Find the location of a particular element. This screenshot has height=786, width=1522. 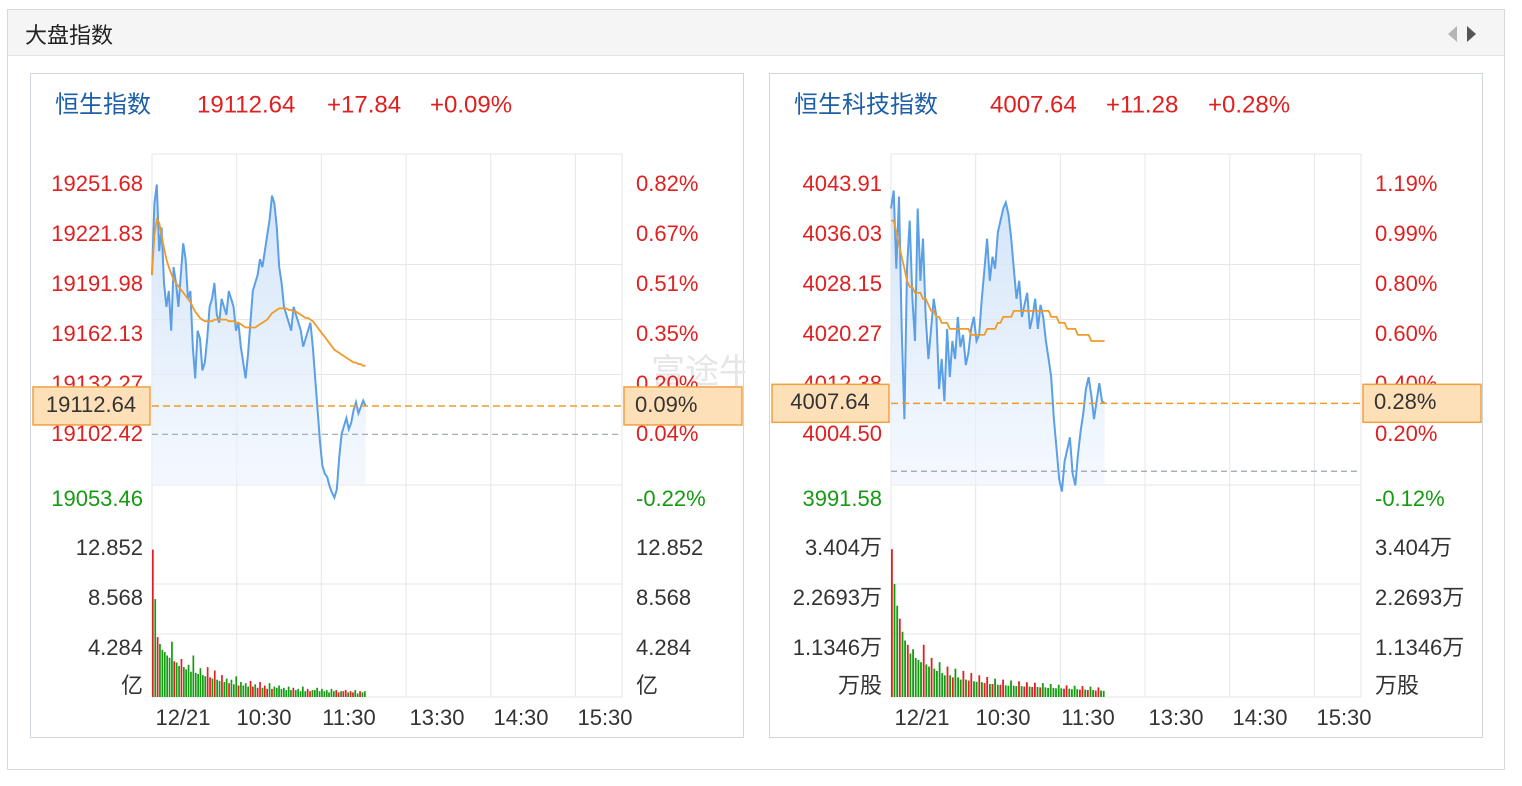

price-tick-label: 19191.98 is located at coordinates (97, 283).